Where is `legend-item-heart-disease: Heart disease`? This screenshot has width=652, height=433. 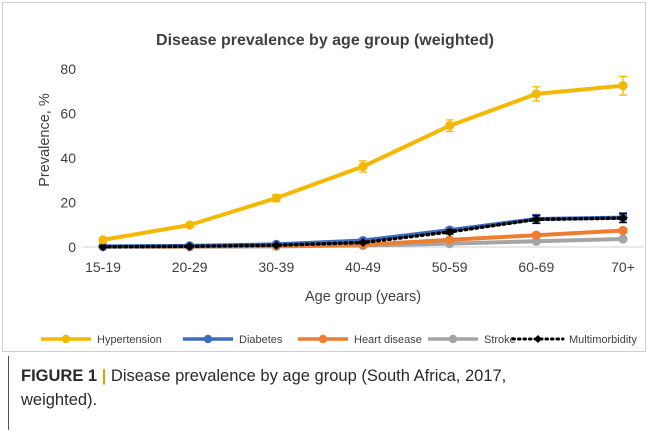 legend-item-heart-disease: Heart disease is located at coordinates (360, 340).